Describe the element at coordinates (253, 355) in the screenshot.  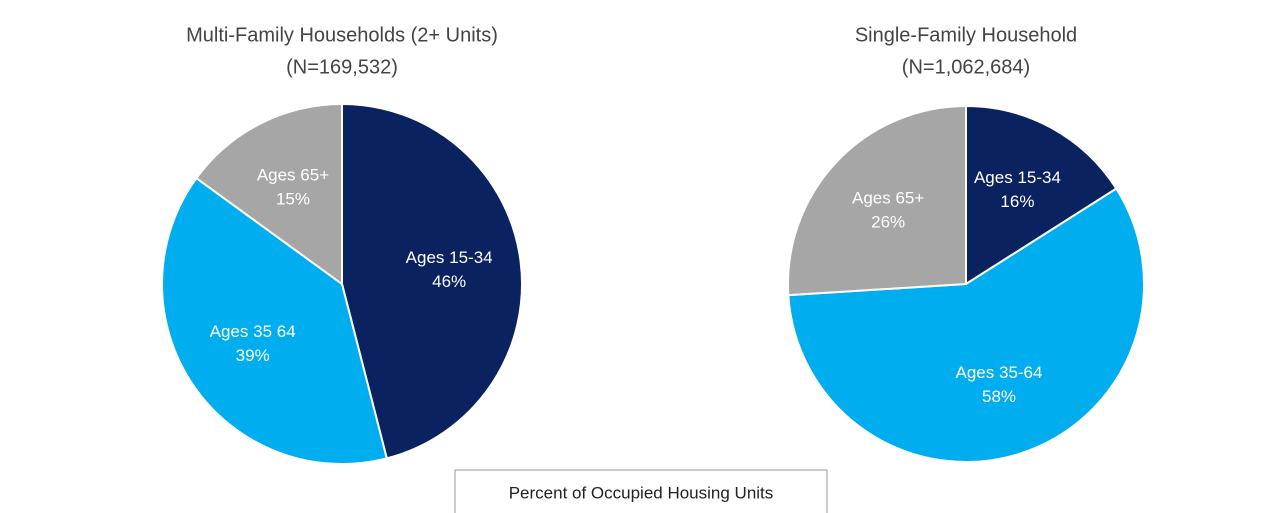
I see `slice-value: 39%` at that location.